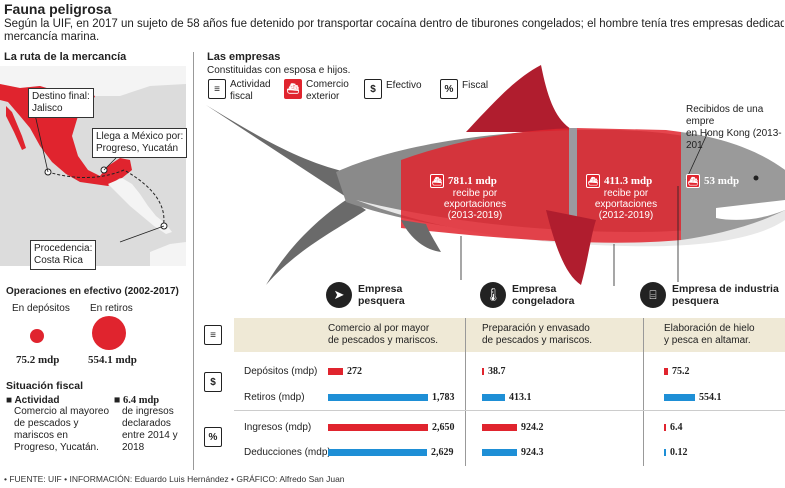 The width and height of the screenshot is (785, 488). I want to click on shark-teeth, so click(750, 210).